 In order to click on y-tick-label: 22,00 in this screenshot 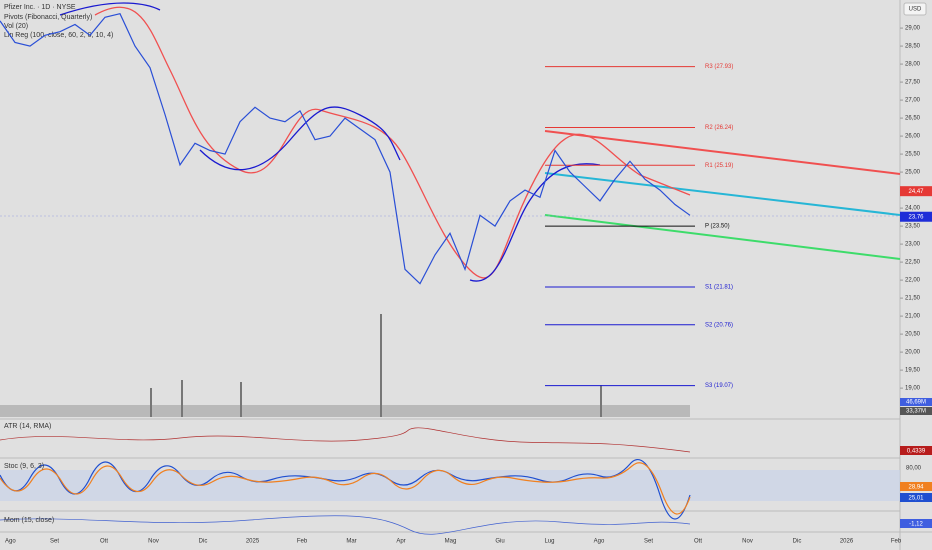, I will do `click(913, 281)`.